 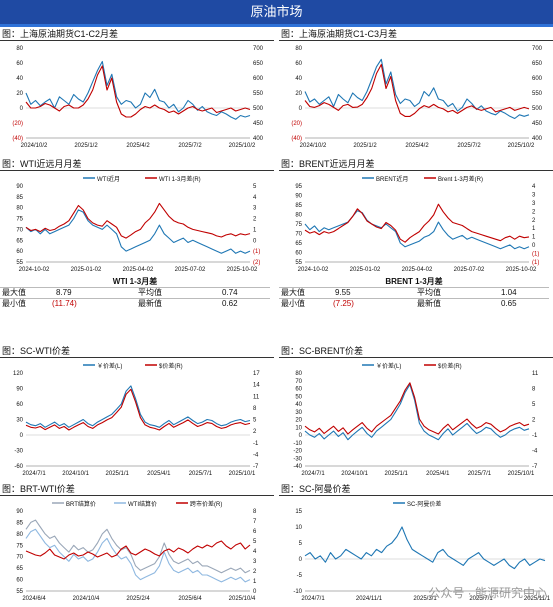 I want to click on stat-label: 平均值, so click(x=150, y=292).